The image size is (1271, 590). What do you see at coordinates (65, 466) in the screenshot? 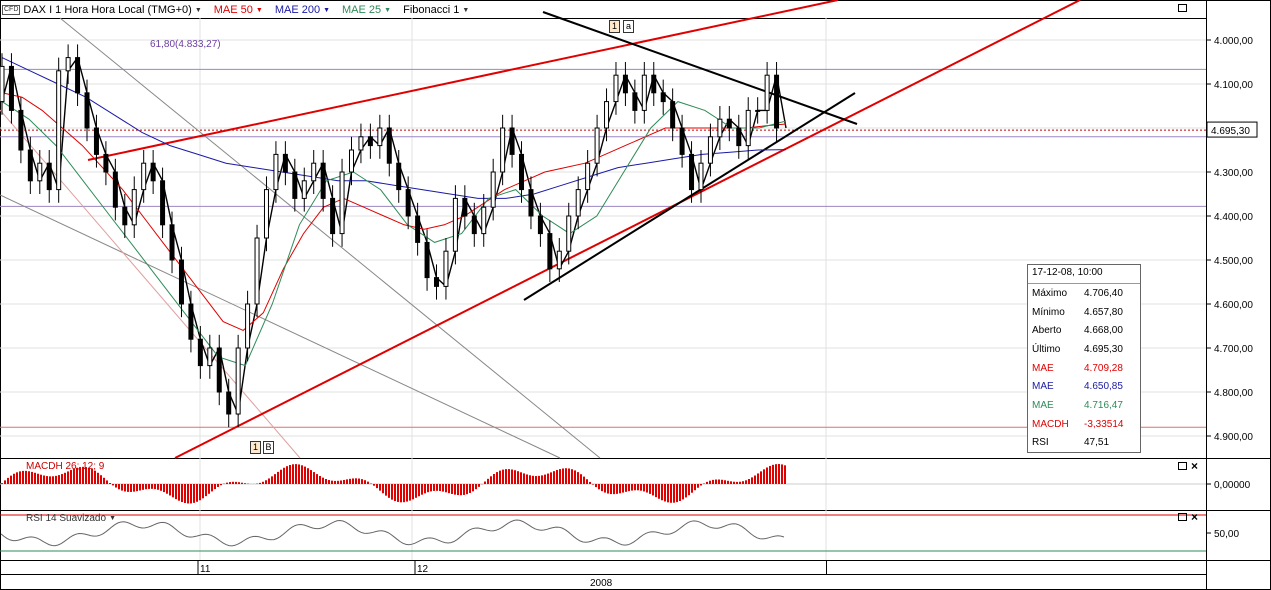
I see `macd-panel-label: MACDH 26; 12; 9` at bounding box center [65, 466].